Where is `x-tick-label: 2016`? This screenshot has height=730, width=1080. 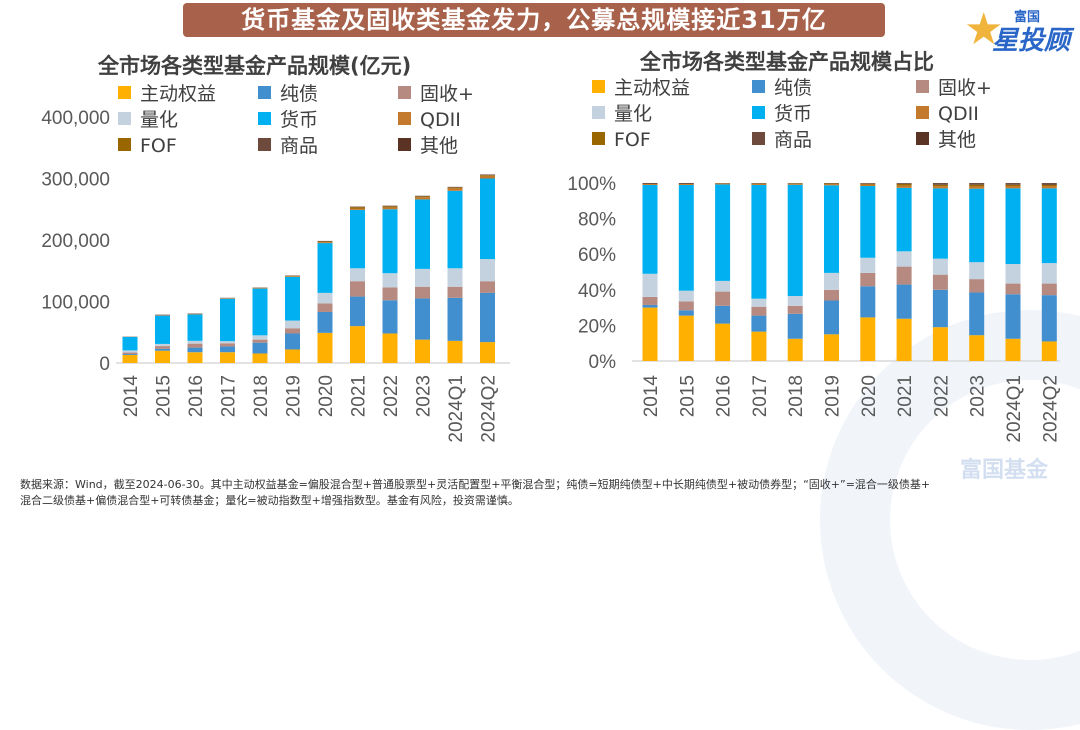 x-tick-label: 2016 is located at coordinates (196, 396).